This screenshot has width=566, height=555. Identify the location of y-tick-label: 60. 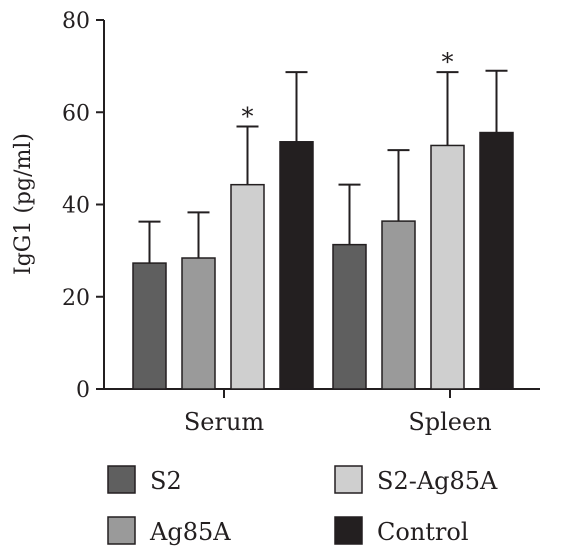
(76, 113).